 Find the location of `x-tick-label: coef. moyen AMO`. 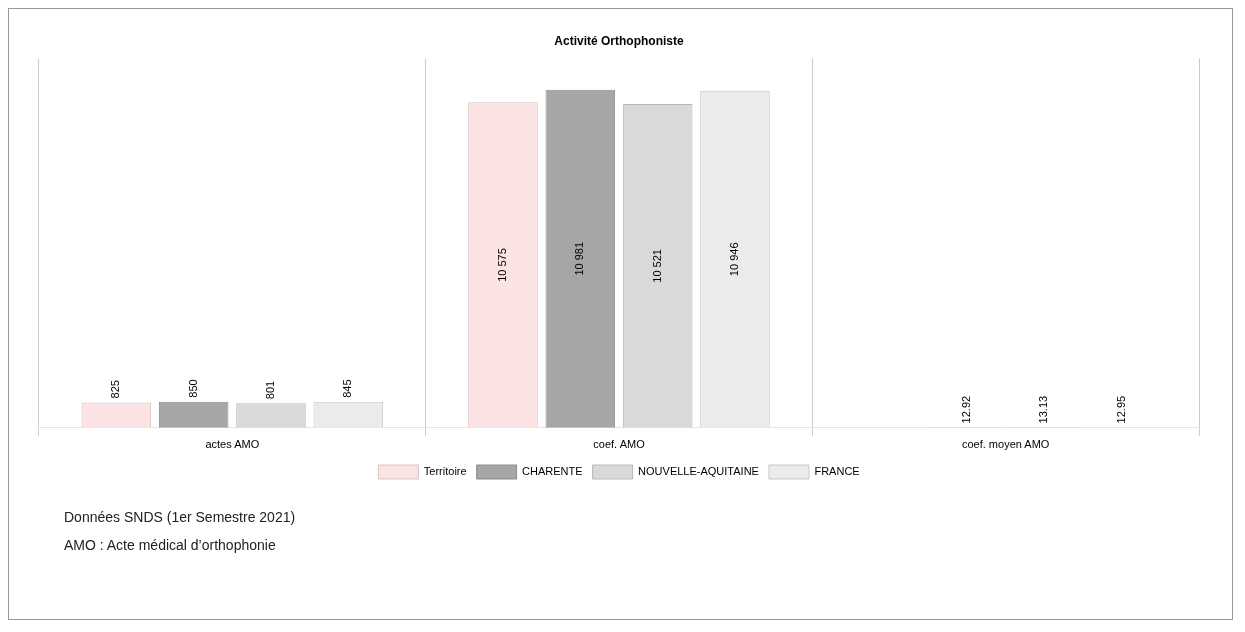

x-tick-label: coef. moyen AMO is located at coordinates (1005, 444).